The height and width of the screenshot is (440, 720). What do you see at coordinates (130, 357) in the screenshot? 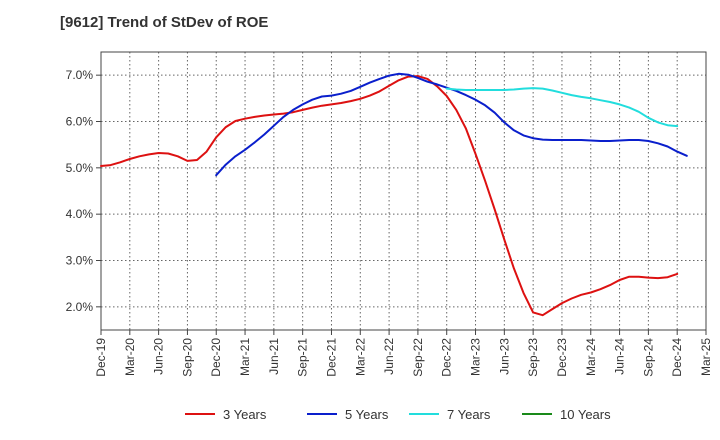
I see `x-tick-label: Mar-20` at bounding box center [130, 357].